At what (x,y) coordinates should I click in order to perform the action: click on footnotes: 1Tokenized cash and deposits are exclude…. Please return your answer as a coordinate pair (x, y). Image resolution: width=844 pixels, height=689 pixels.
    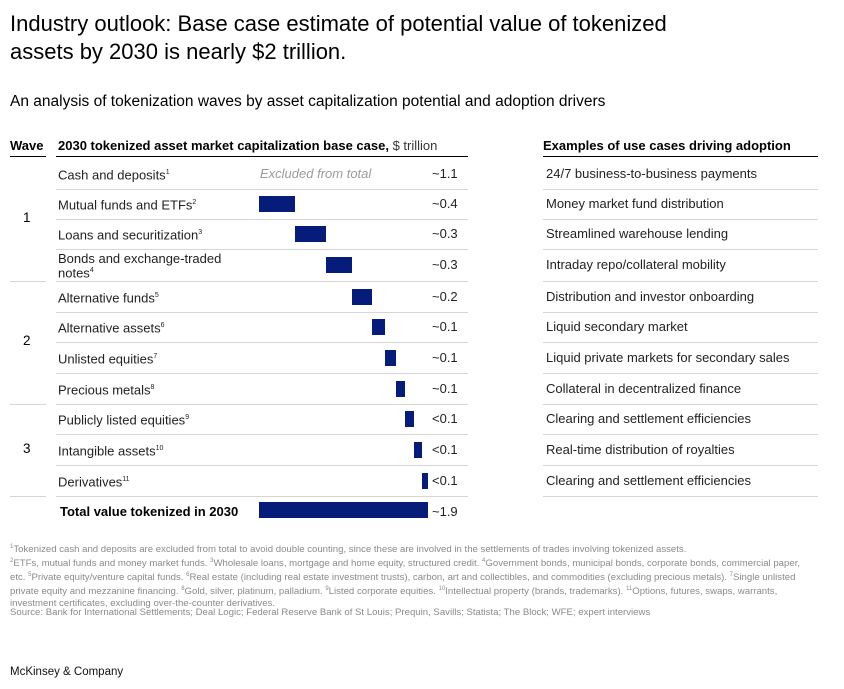
    Looking at the image, I should click on (410, 575).